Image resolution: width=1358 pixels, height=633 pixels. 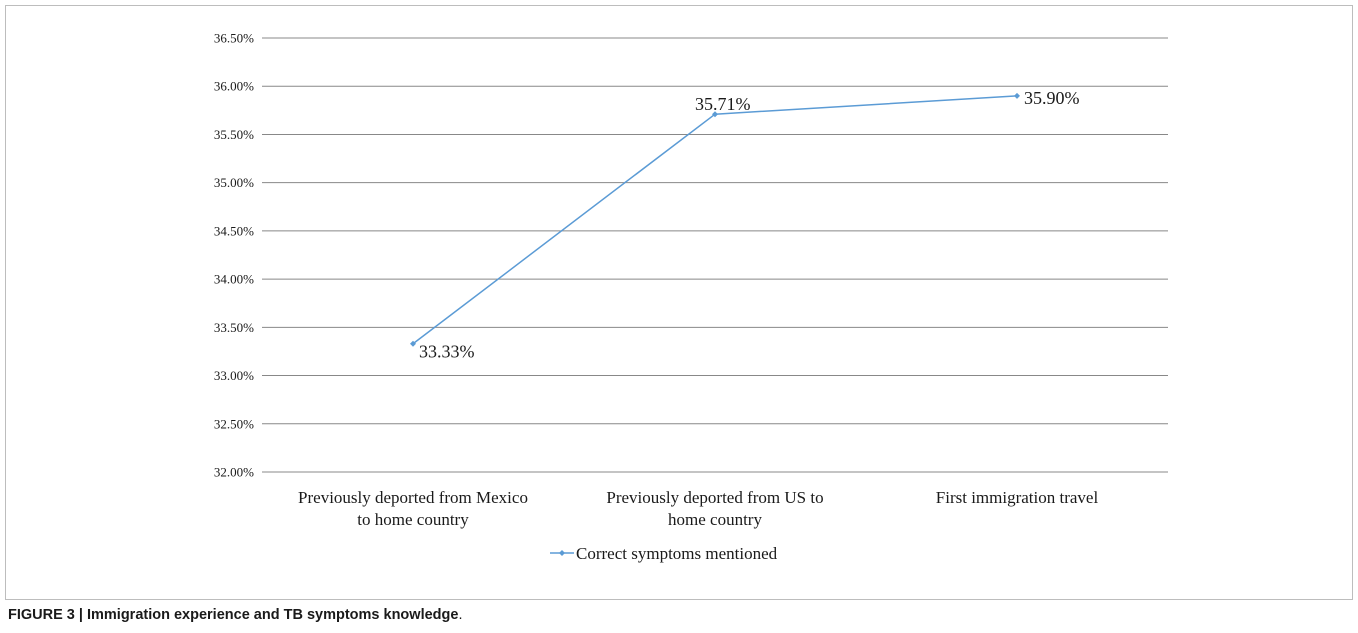 What do you see at coordinates (234, 327) in the screenshot?
I see `y-tick-label: 33.50%` at bounding box center [234, 327].